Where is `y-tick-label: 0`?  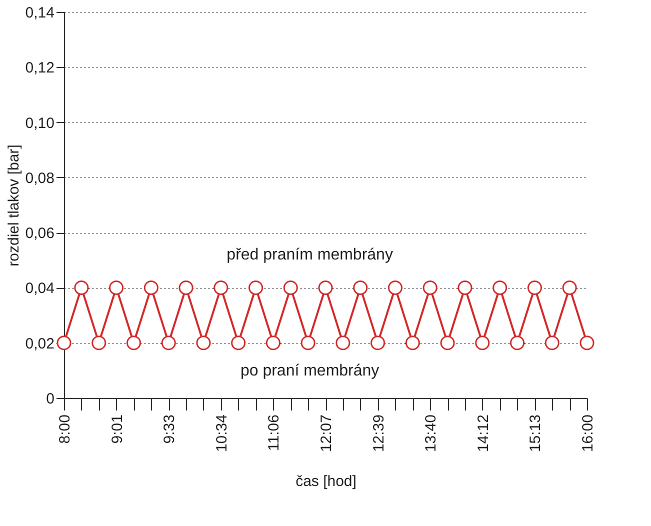 y-tick-label: 0 is located at coordinates (50, 399).